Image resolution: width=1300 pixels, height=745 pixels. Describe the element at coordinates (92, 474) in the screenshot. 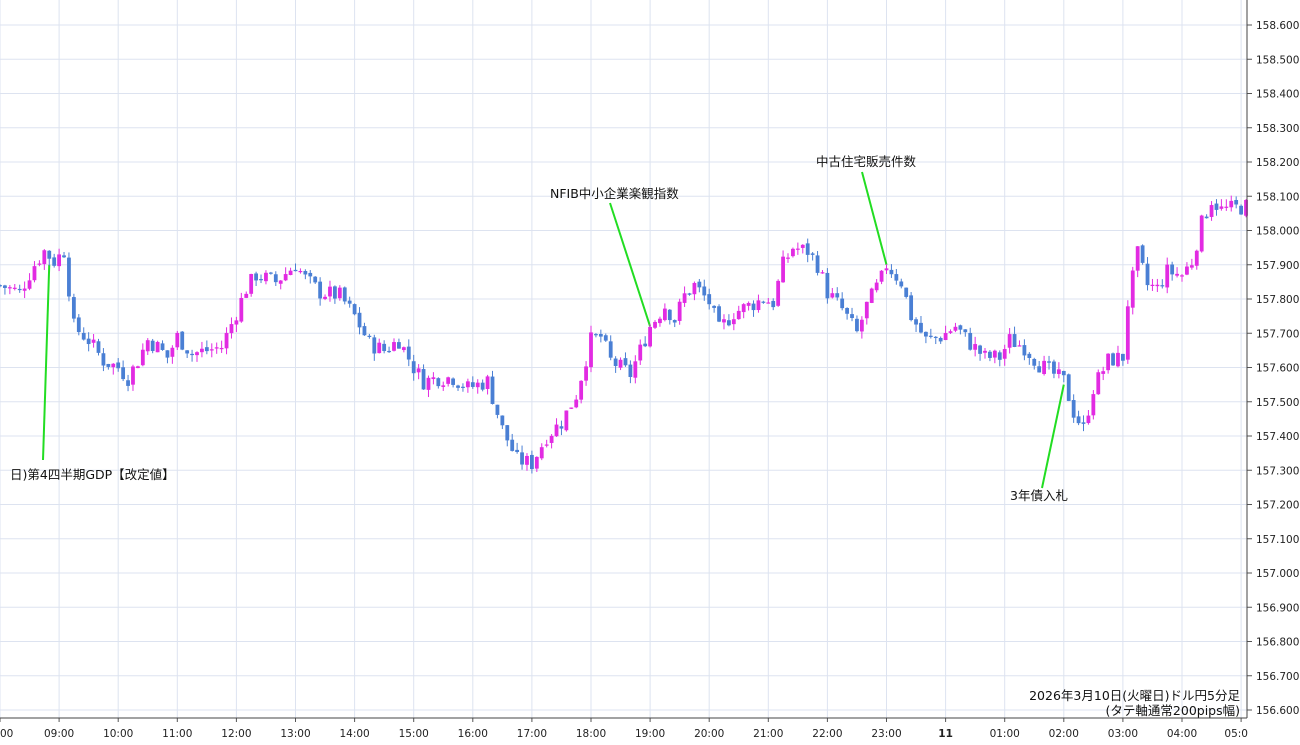

I see `annotation-label: 日)第4四半期GDP【改定値】` at that location.